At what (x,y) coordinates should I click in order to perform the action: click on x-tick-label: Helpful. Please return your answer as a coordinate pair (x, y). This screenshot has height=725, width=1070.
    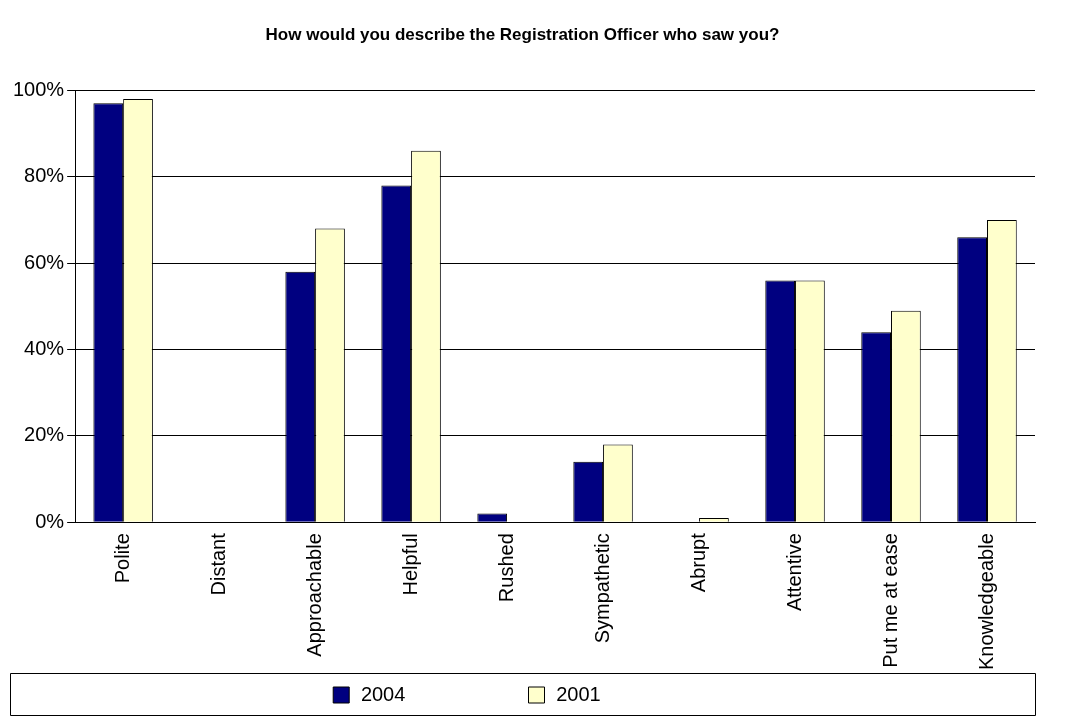
    Looking at the image, I should click on (409, 564).